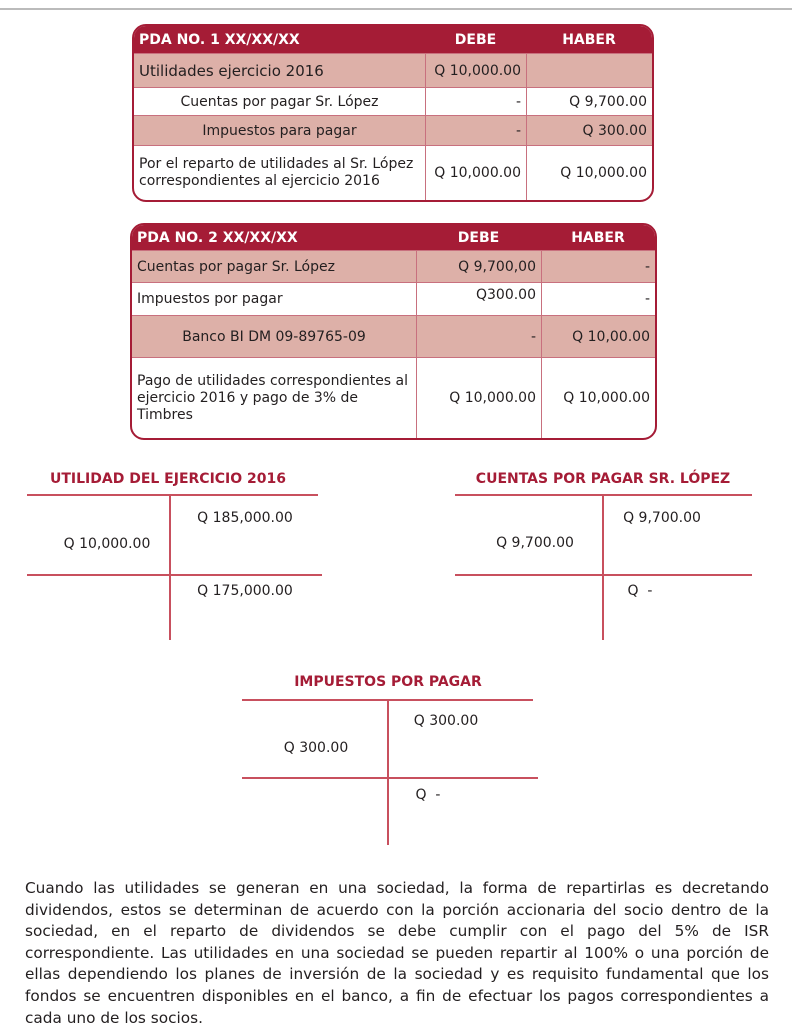 This screenshot has height=1029, width=792. What do you see at coordinates (478, 266) in the screenshot?
I see `debe: Q 9,700,00` at bounding box center [478, 266].